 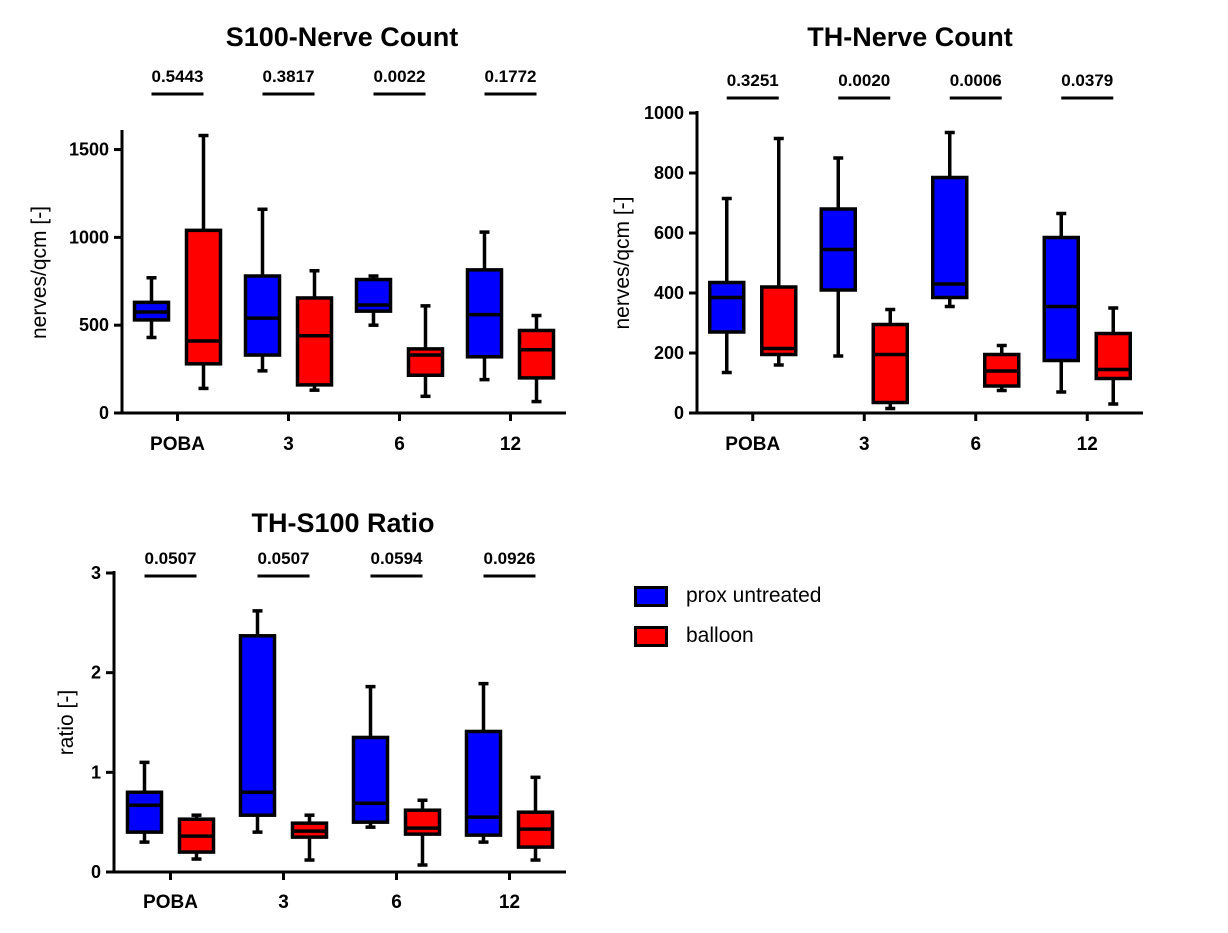 I want to click on y-tick-label: 1, so click(x=96, y=772).